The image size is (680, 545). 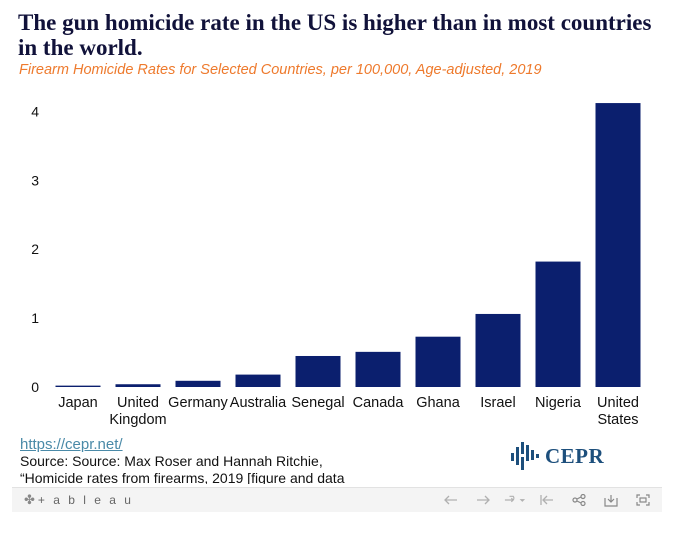 What do you see at coordinates (29, 499) in the screenshot?
I see `tableau-logo-icon: ✤` at bounding box center [29, 499].